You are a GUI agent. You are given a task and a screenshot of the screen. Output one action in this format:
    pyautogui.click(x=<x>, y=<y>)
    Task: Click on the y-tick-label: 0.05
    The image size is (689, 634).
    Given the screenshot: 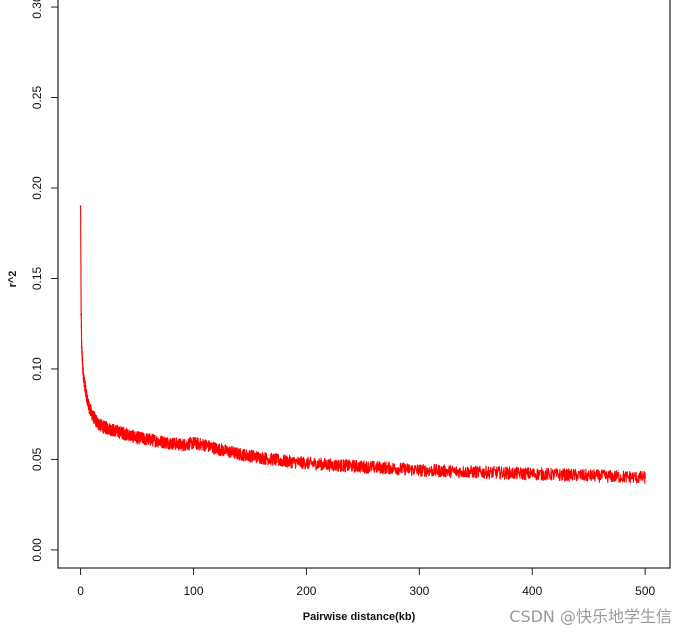 What is the action you would take?
    pyautogui.click(x=37, y=459)
    